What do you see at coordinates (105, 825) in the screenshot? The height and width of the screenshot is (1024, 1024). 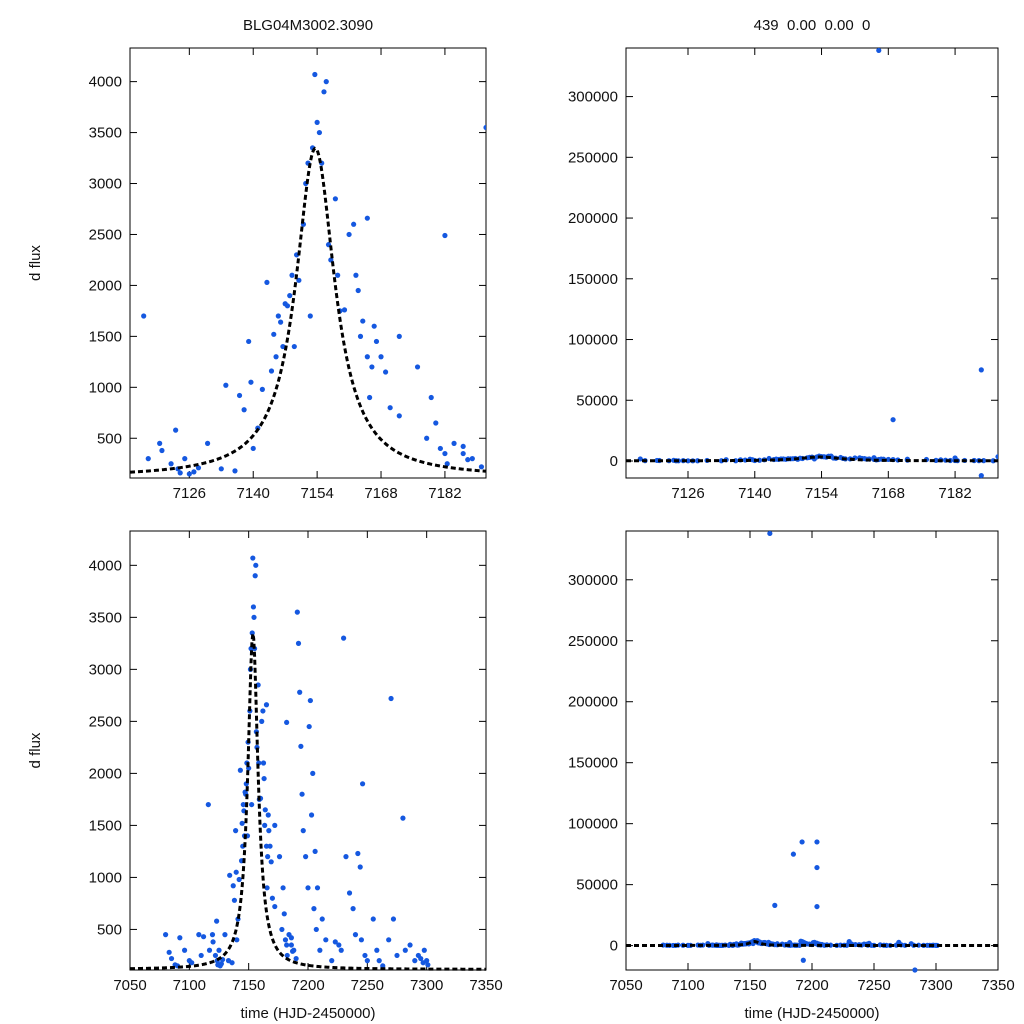 I see `y-tick-label: 1500` at bounding box center [105, 825].